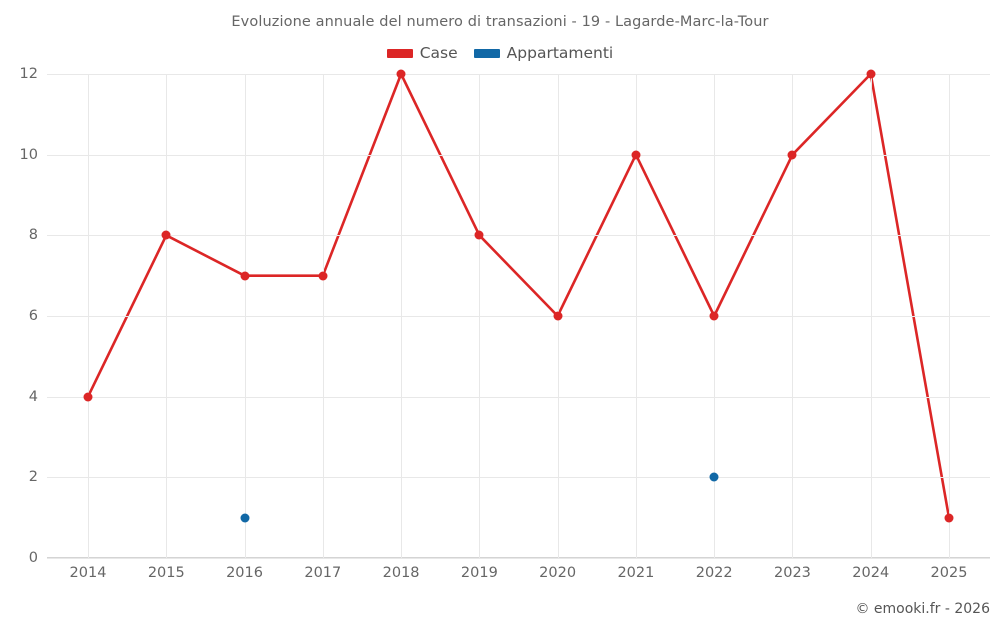  I want to click on chart-legend: Case Appartamenti, so click(500, 53).